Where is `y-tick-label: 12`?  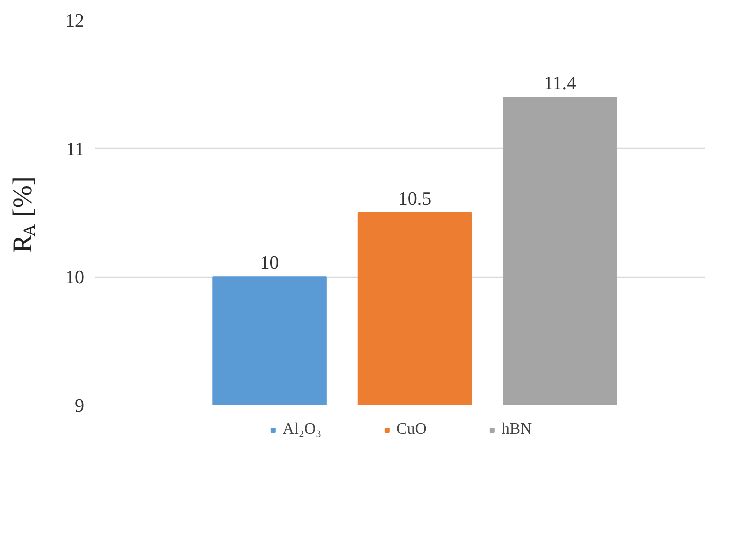
y-tick-label: 12 is located at coordinates (75, 21).